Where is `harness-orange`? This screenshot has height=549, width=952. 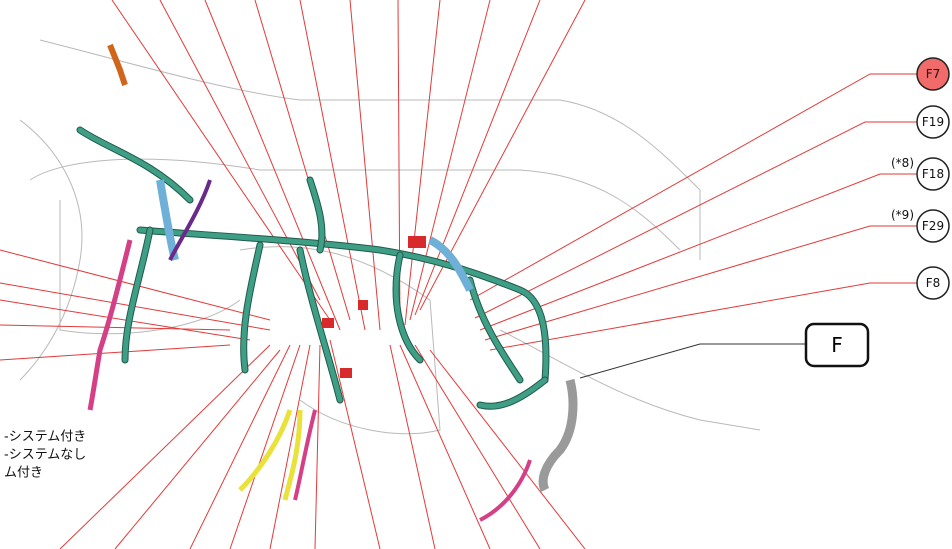
harness-orange is located at coordinates (117, 64).